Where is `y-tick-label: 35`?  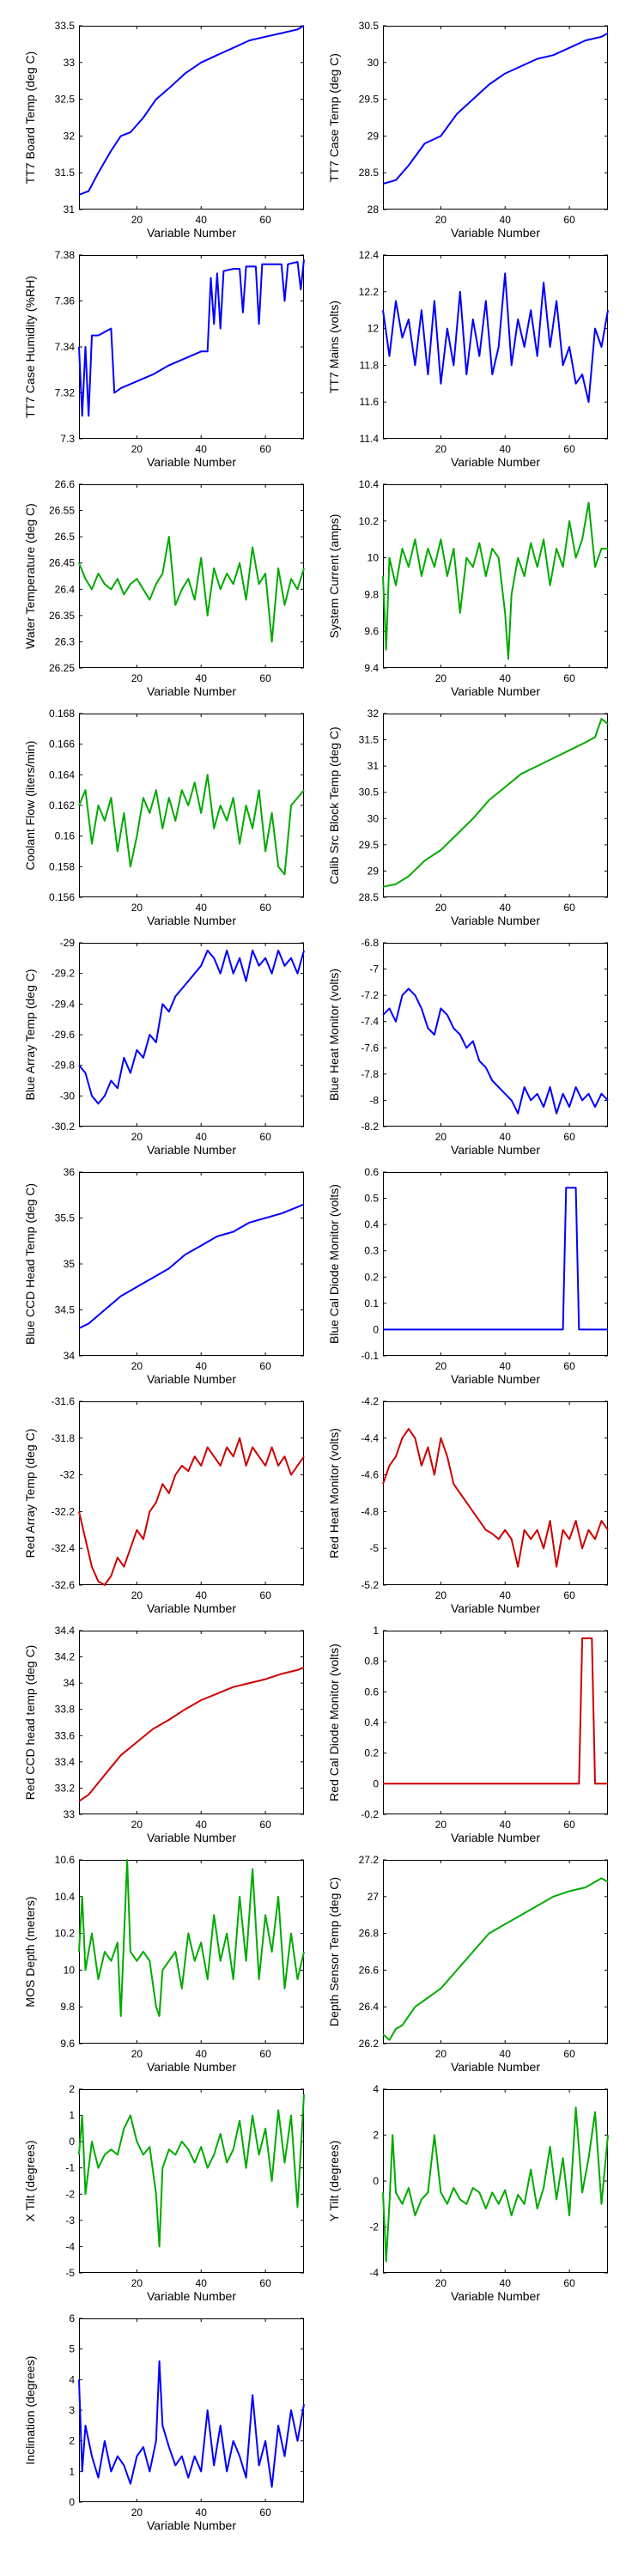
y-tick-label: 35 is located at coordinates (70, 1264).